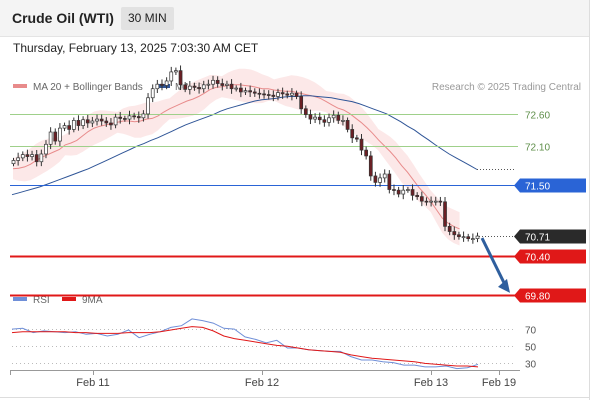 The image size is (590, 400). I want to click on level-label-72-60: 72.60, so click(537, 116).